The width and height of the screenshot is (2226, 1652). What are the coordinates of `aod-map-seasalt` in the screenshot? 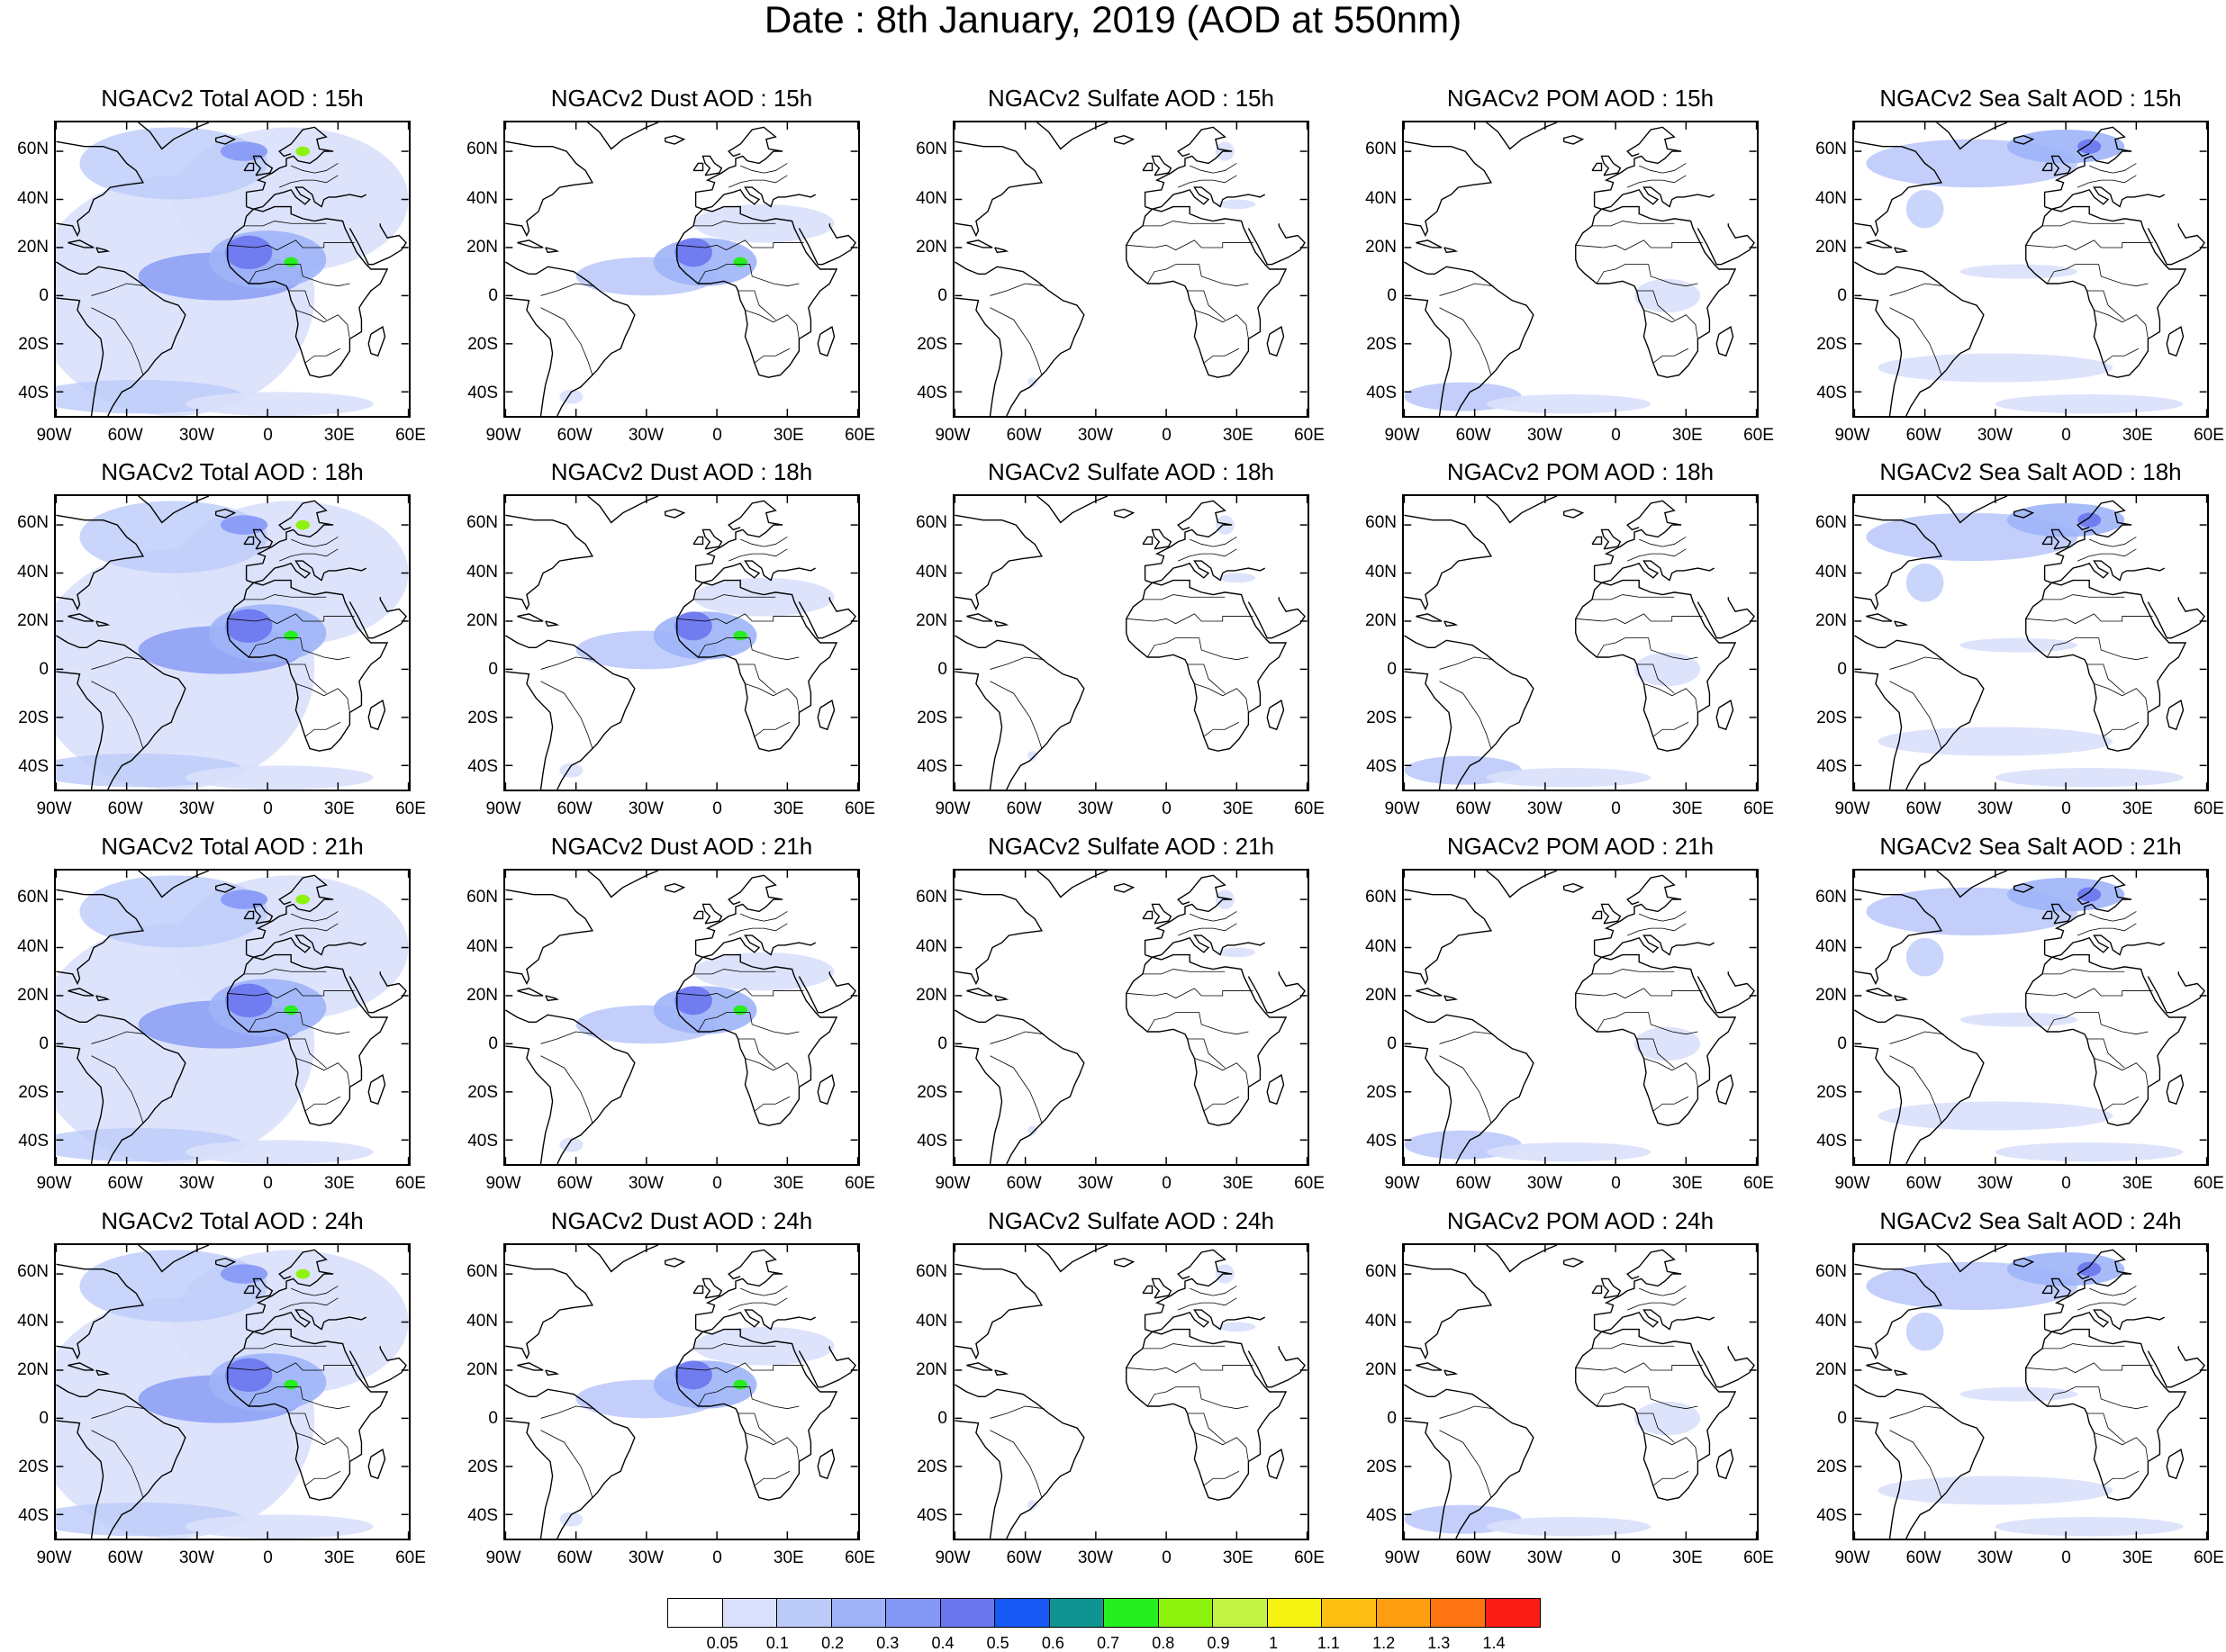 It's located at (2031, 643).